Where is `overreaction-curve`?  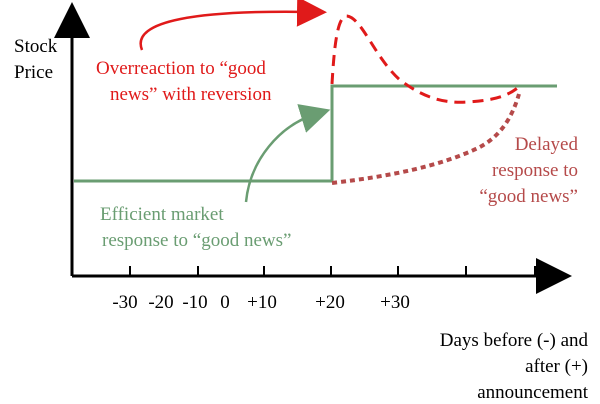
overreaction-curve is located at coordinates (425, 59).